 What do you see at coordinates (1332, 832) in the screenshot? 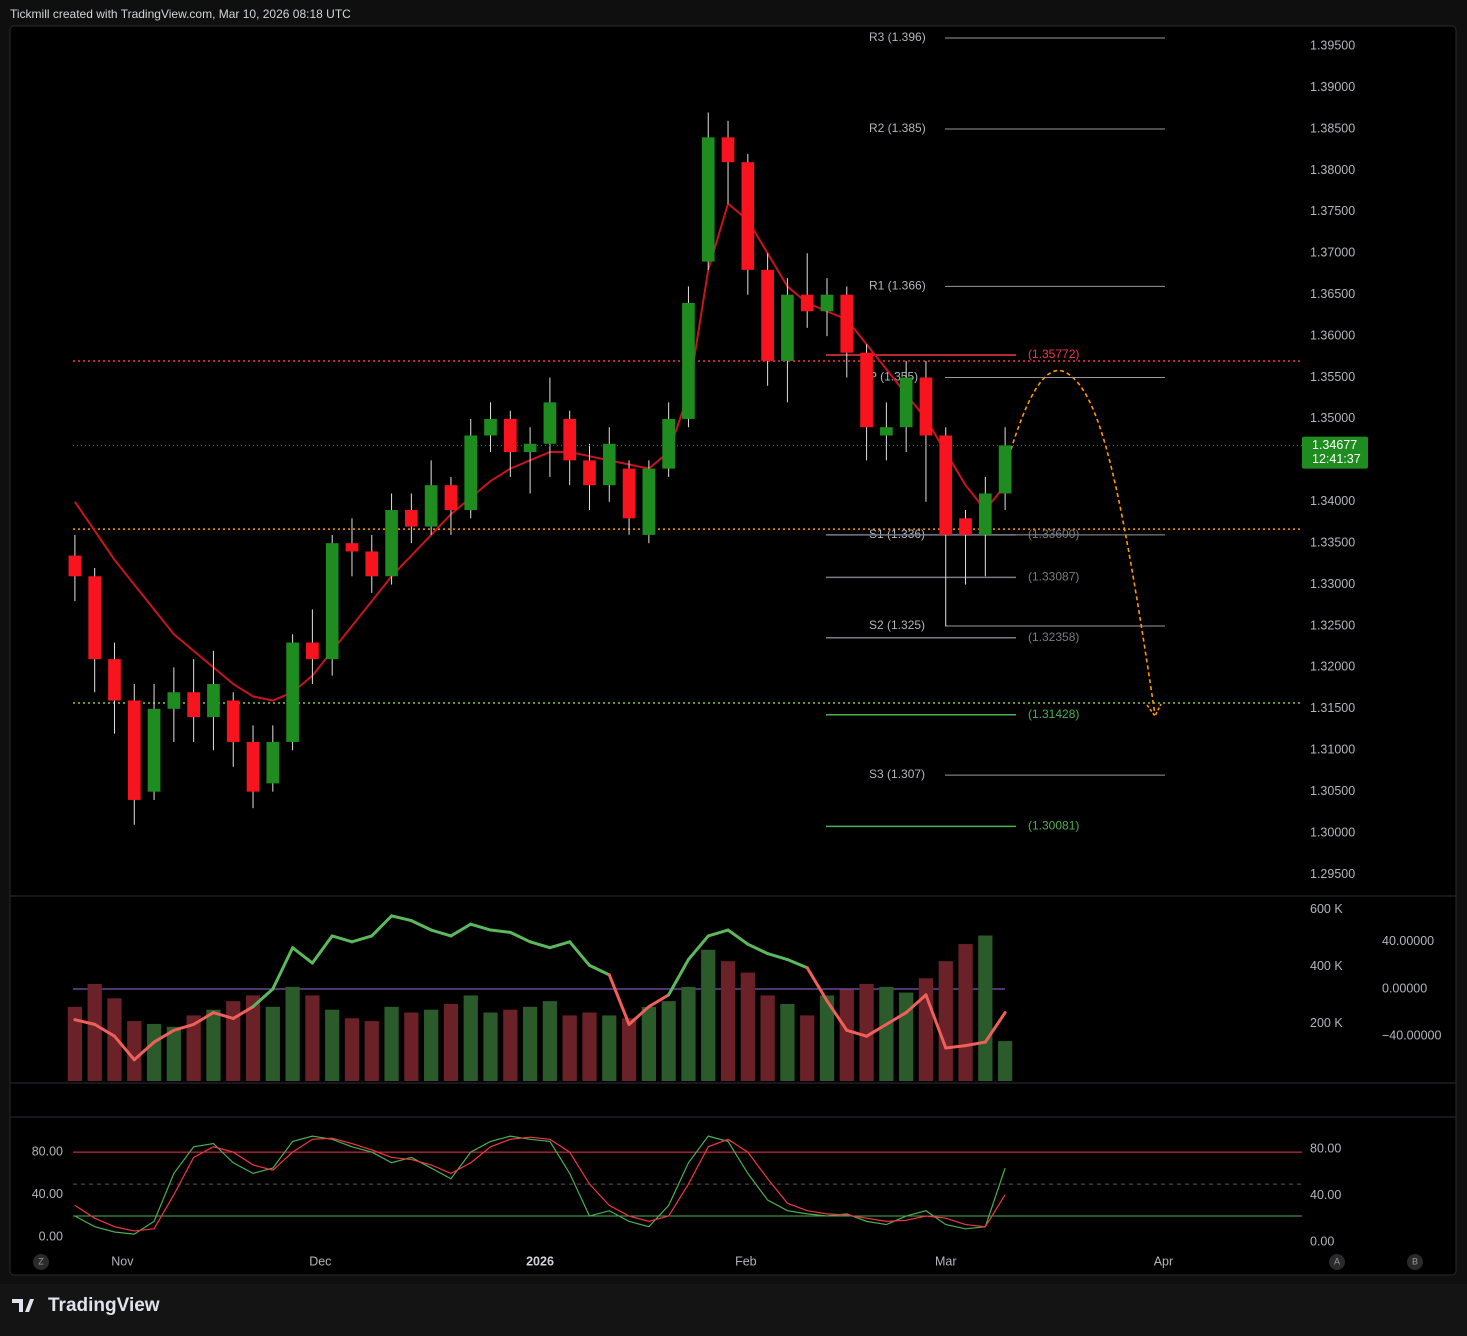
I see `y-tick-label: 1.30000` at bounding box center [1332, 832].